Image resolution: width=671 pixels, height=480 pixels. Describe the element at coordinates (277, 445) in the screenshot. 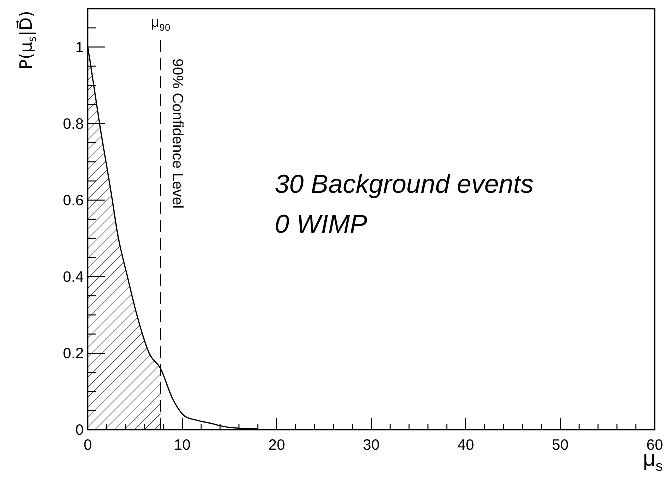

I see `x-tick-label: 20` at that location.